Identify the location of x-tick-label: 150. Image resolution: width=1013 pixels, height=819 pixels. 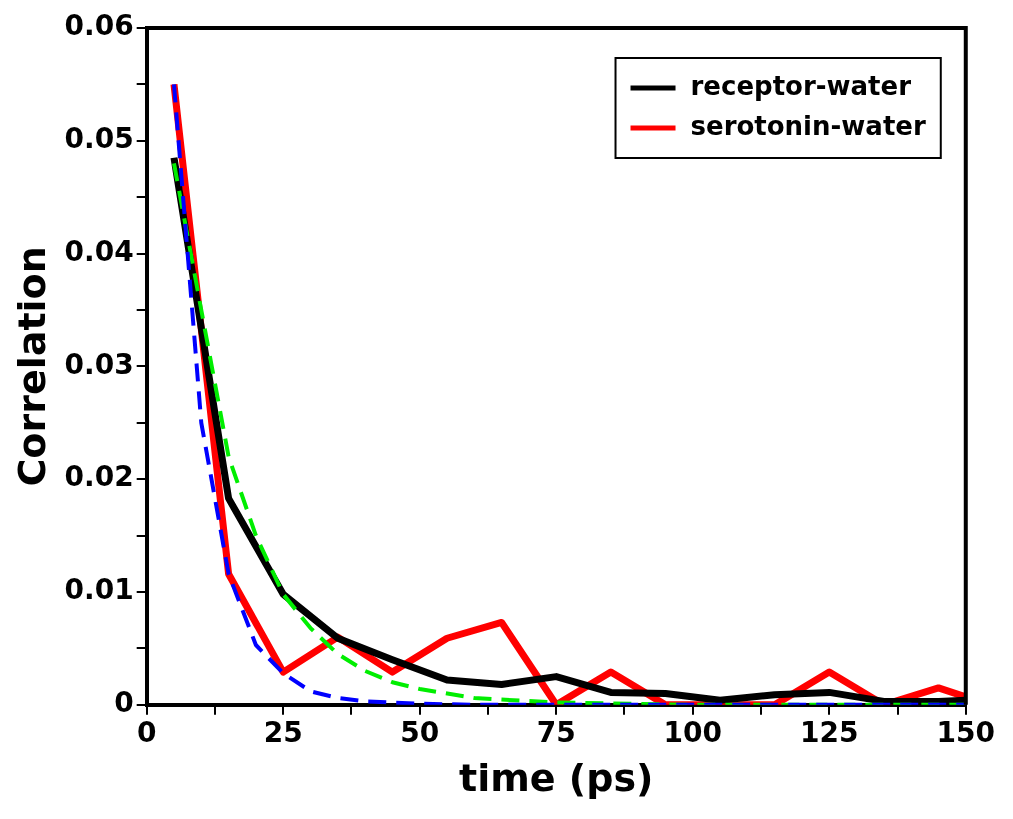
(965, 732).